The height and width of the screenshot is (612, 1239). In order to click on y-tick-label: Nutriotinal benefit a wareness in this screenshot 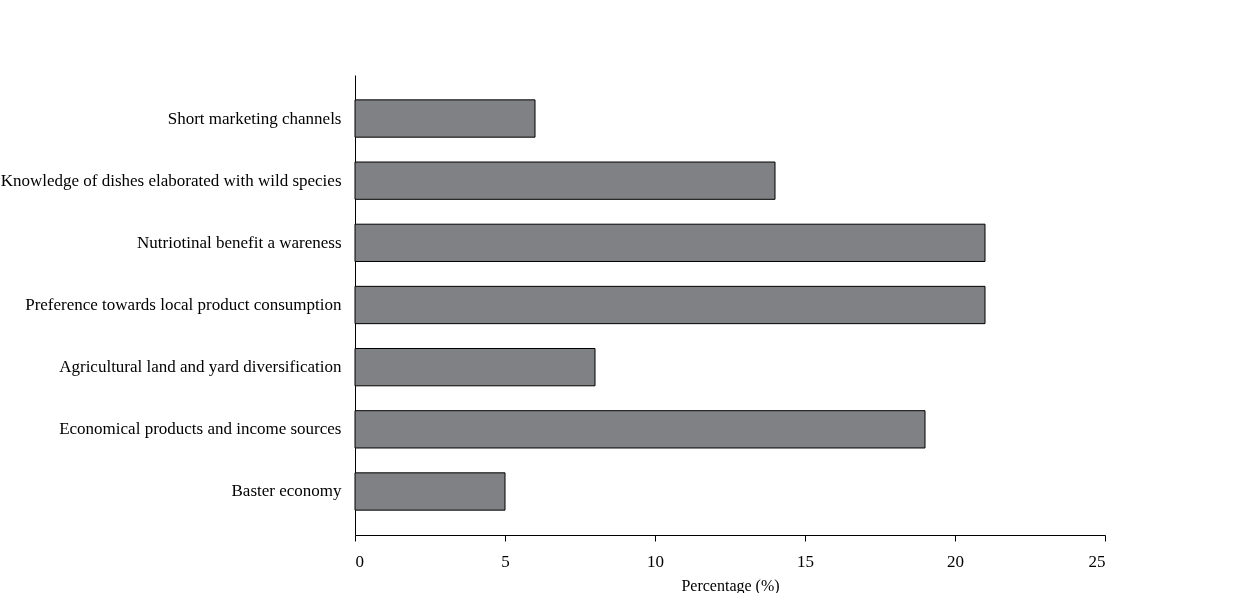, I will do `click(239, 242)`.